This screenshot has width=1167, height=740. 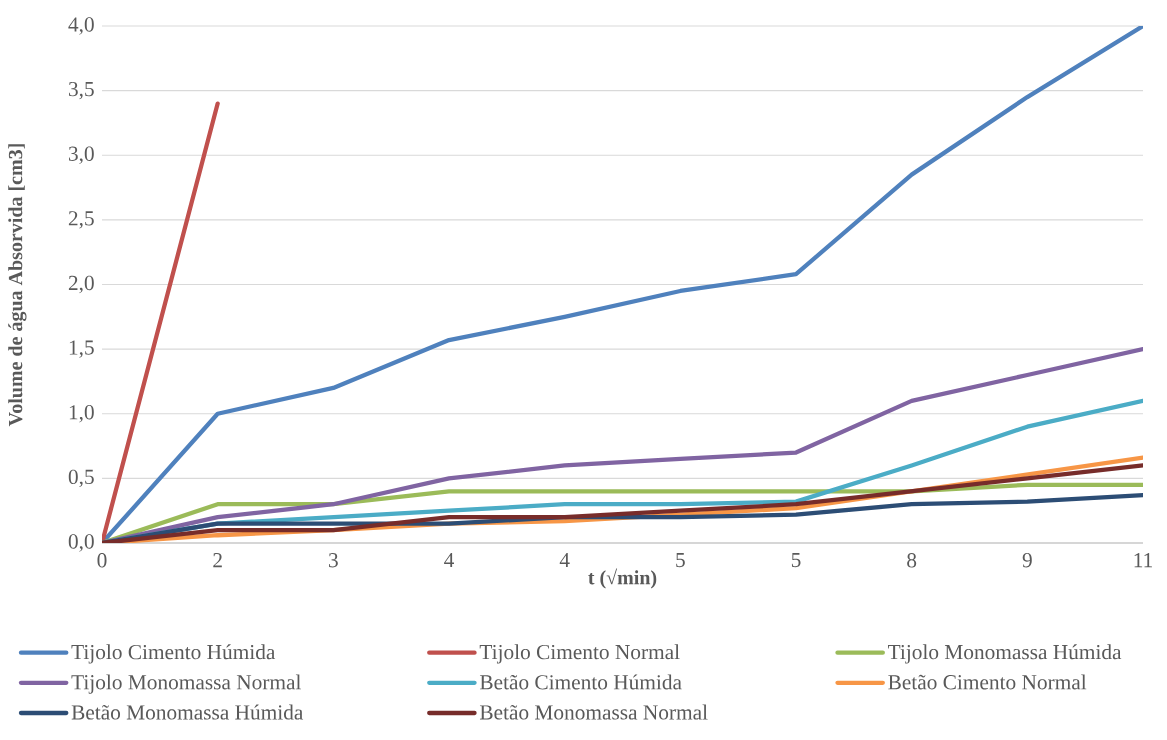 What do you see at coordinates (102, 560) in the screenshot?
I see `x-tick-label: 0` at bounding box center [102, 560].